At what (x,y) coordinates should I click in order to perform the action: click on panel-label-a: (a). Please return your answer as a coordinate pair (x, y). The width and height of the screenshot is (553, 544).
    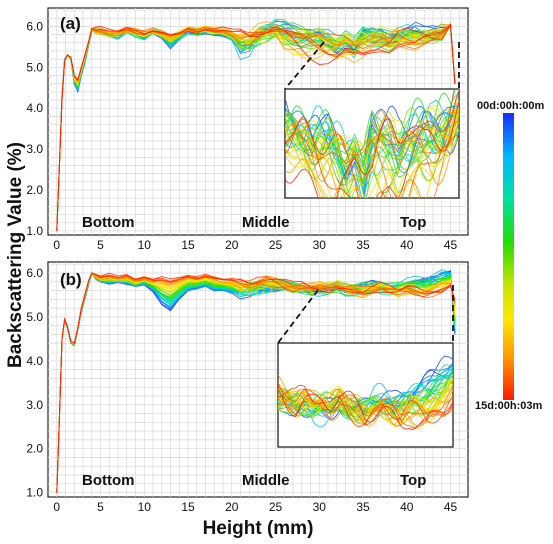
    Looking at the image, I should click on (70, 23).